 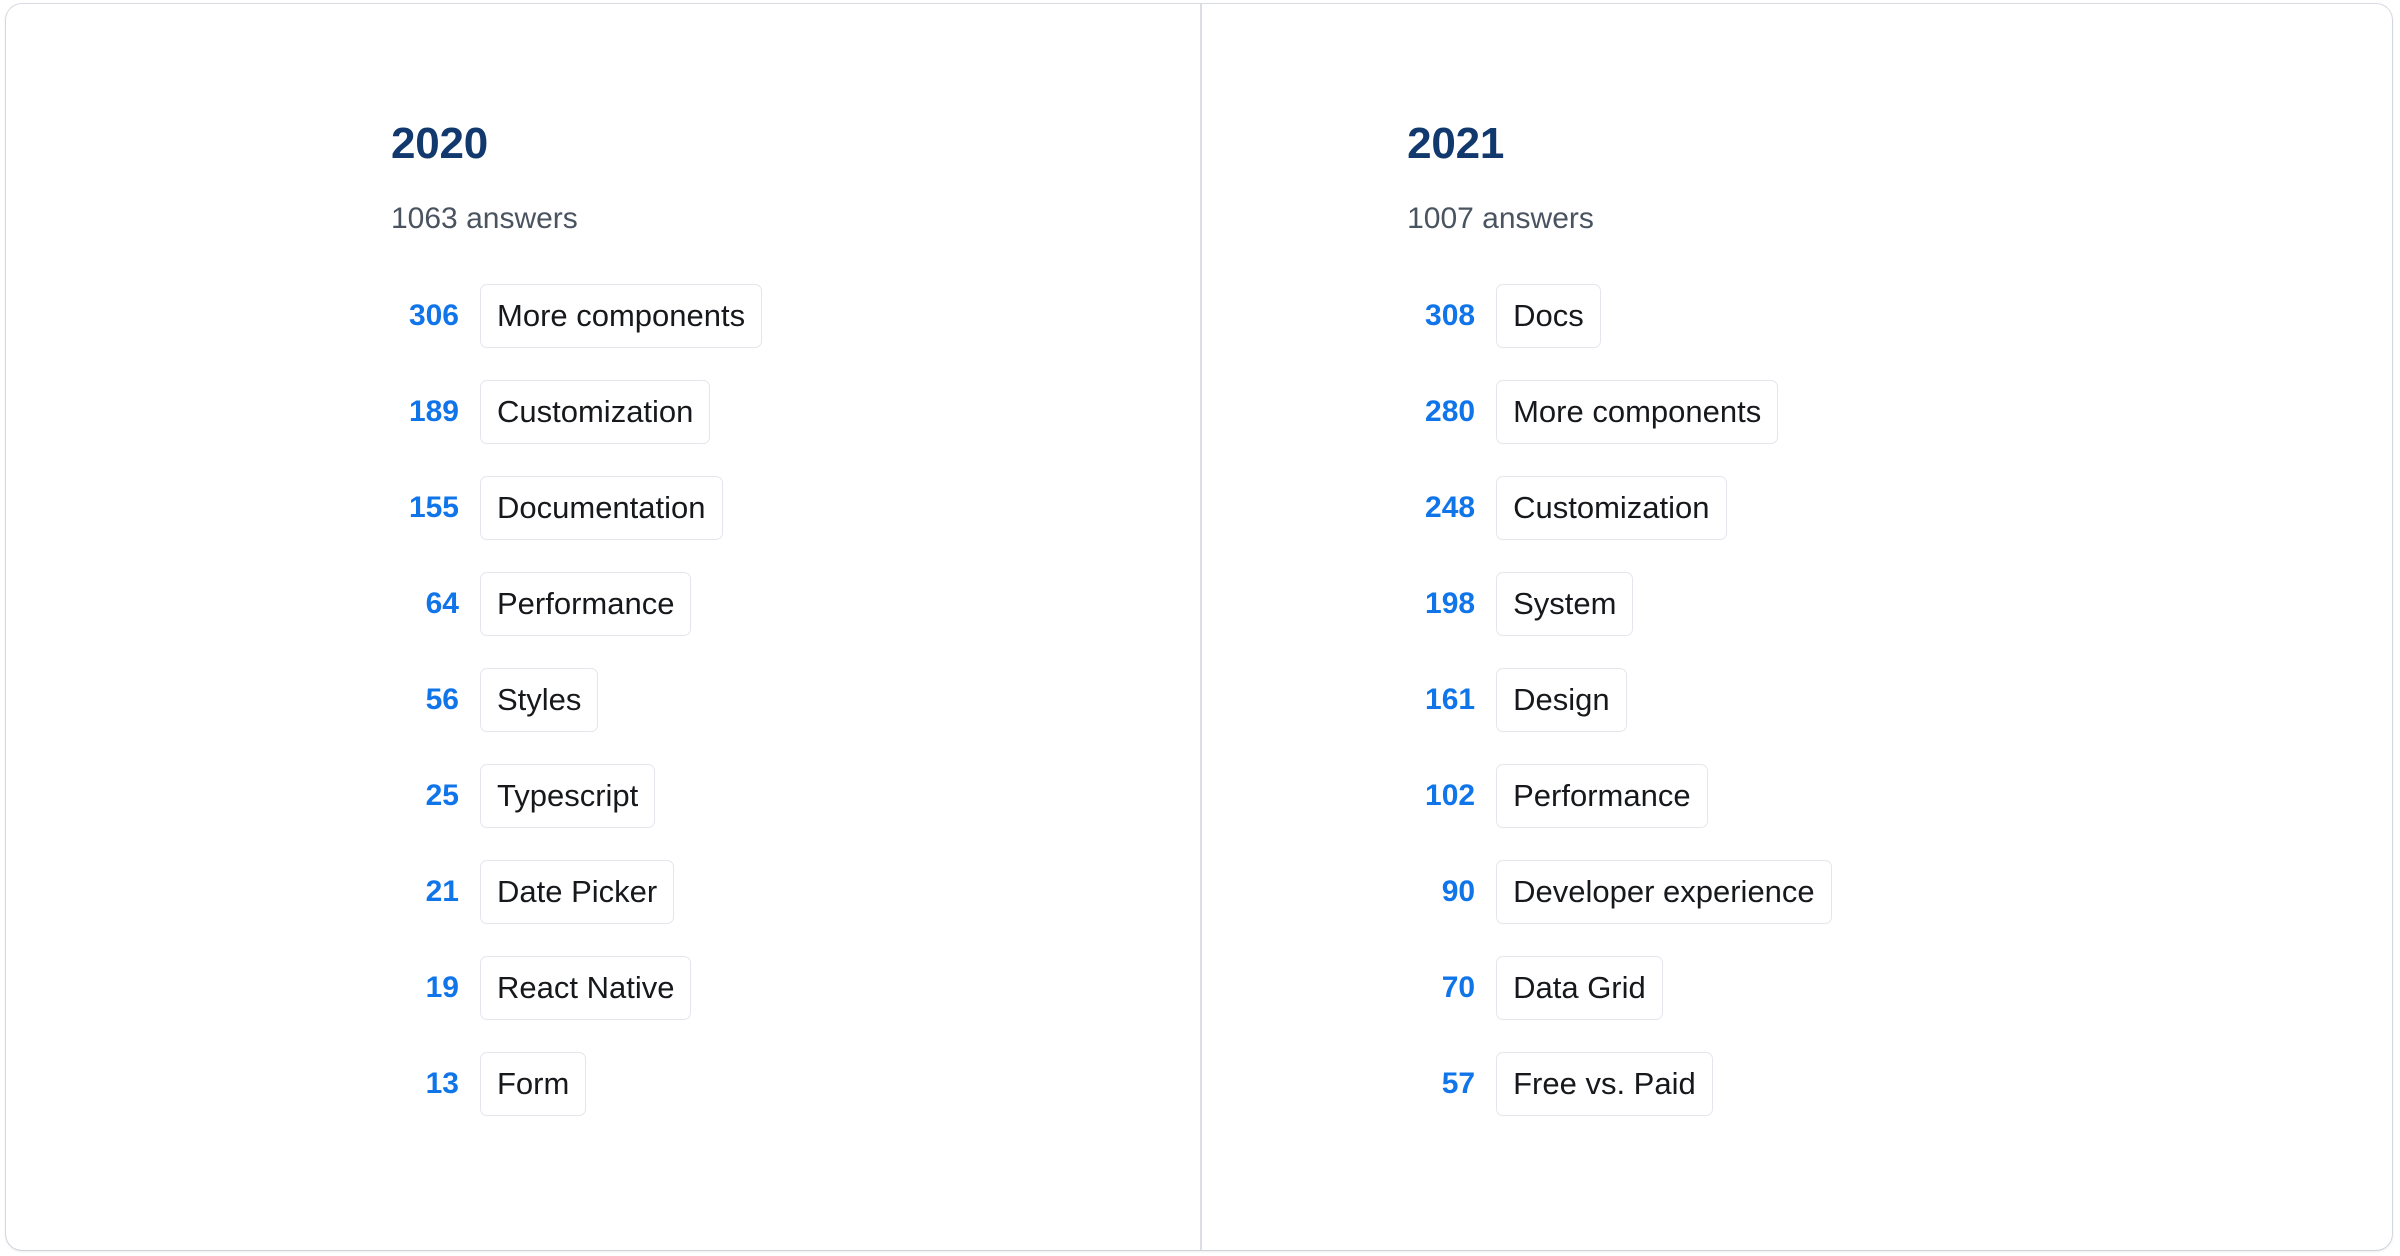 What do you see at coordinates (1664, 891) in the screenshot?
I see `answer-label-chip: Developer experience` at bounding box center [1664, 891].